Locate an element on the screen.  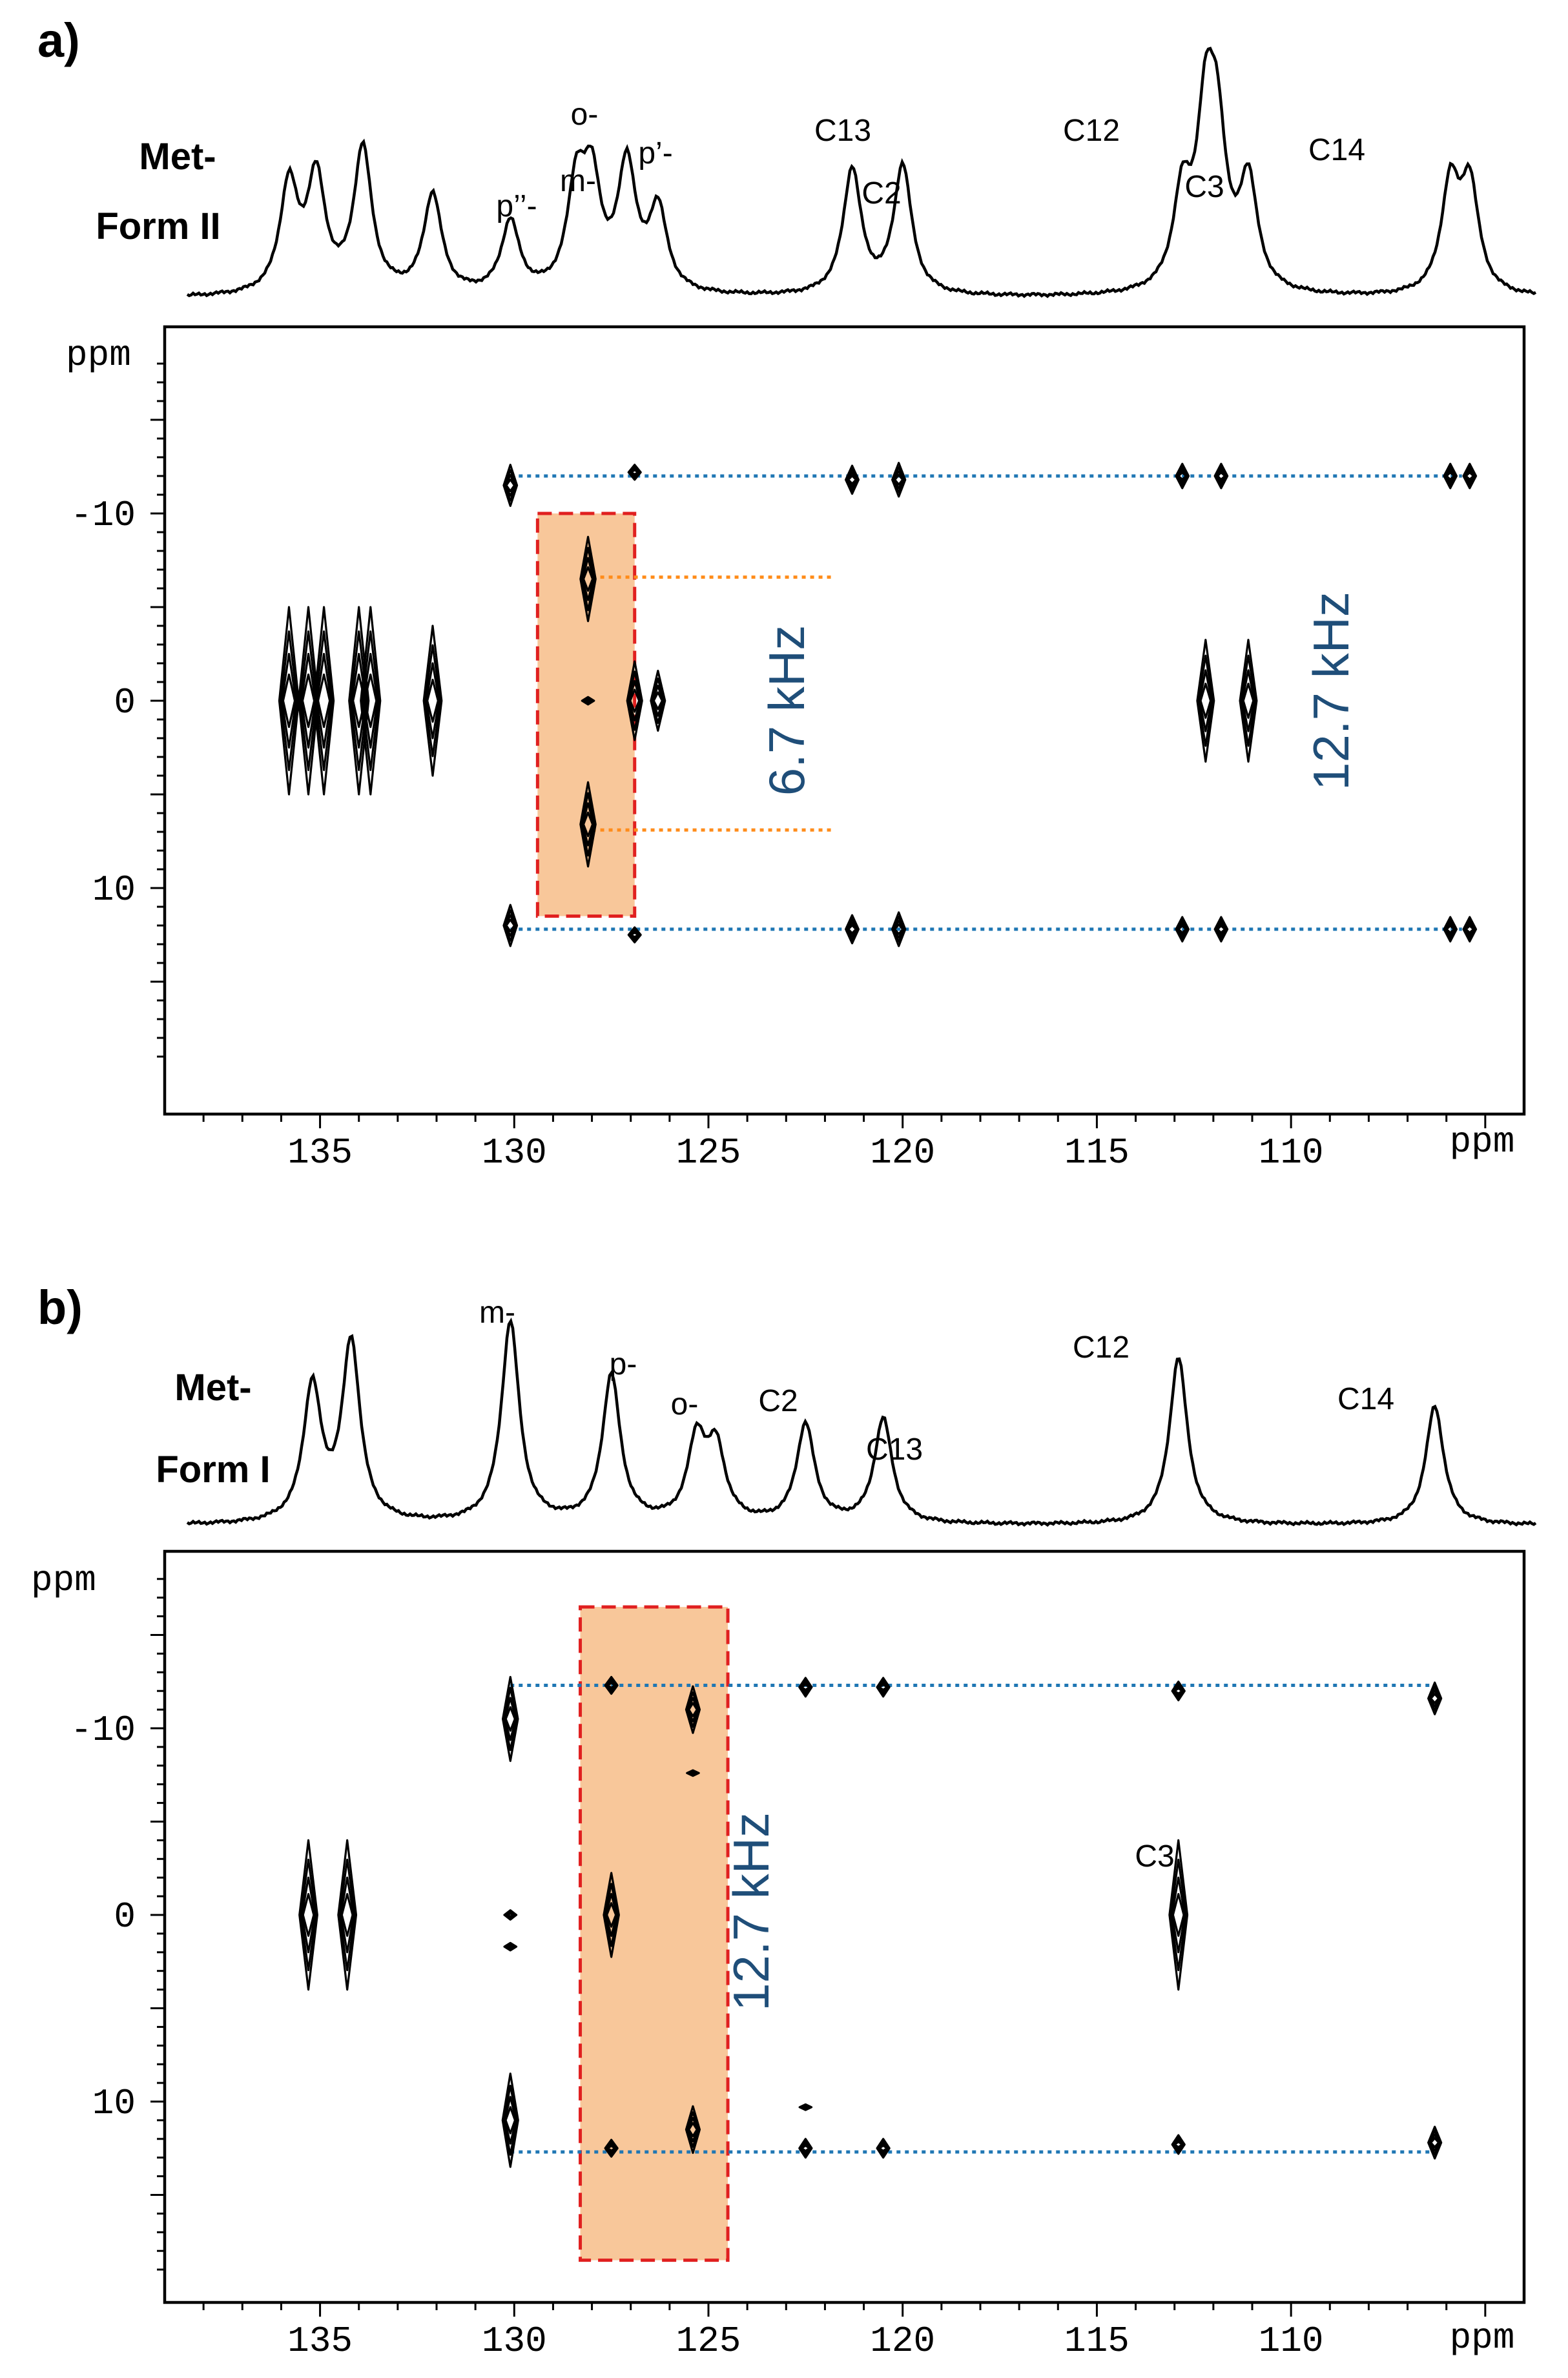
peak-label-p: p- is located at coordinates (623, 1364).